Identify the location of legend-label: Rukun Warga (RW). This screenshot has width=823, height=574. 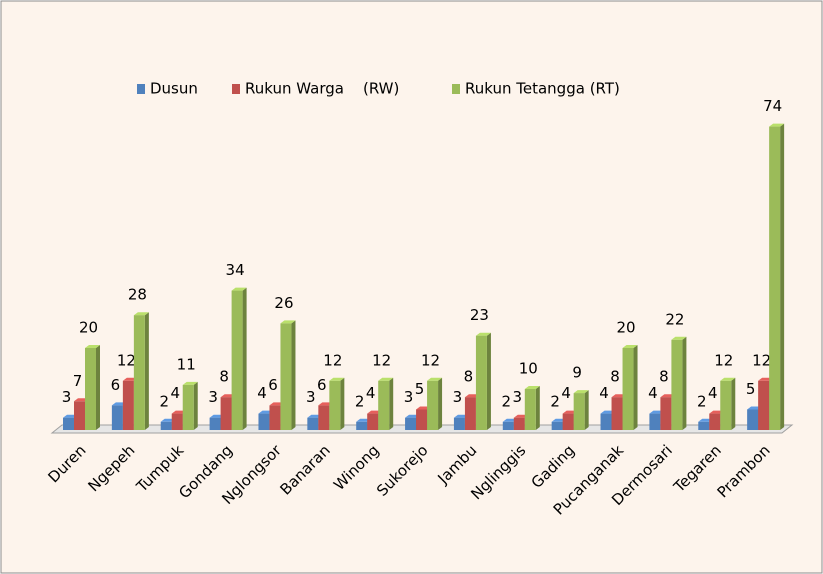
(322, 89).